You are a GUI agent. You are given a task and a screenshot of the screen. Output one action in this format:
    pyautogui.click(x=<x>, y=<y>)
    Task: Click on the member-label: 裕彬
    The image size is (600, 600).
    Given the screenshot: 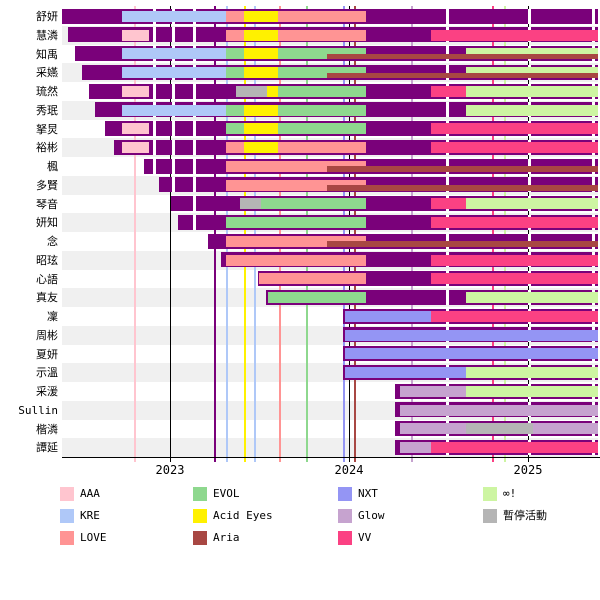 What is the action you would take?
    pyautogui.click(x=47, y=148)
    